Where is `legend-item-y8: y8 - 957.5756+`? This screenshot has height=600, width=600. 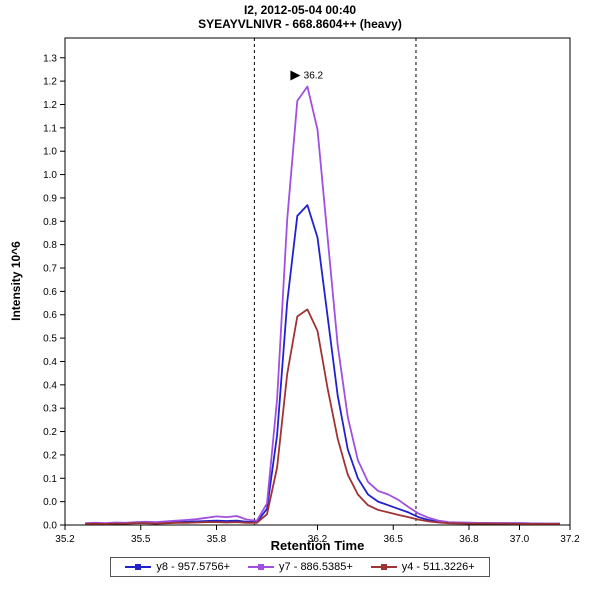
legend-item-y8: y8 - 957.5756+ is located at coordinates (177, 567).